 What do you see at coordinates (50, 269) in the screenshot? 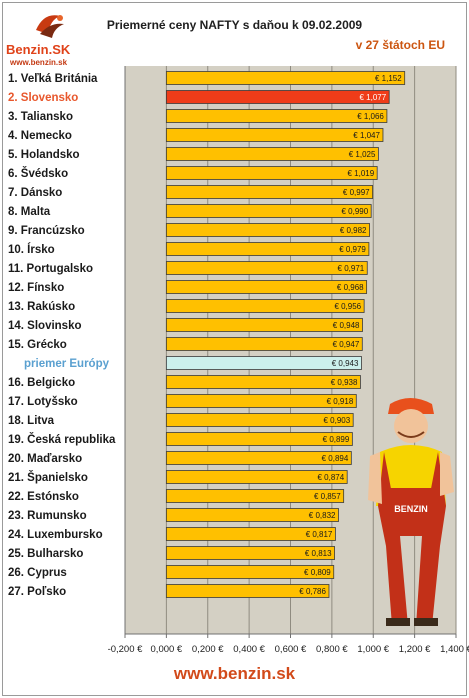
I see `category-label: 11. Portugalsko` at bounding box center [50, 269].